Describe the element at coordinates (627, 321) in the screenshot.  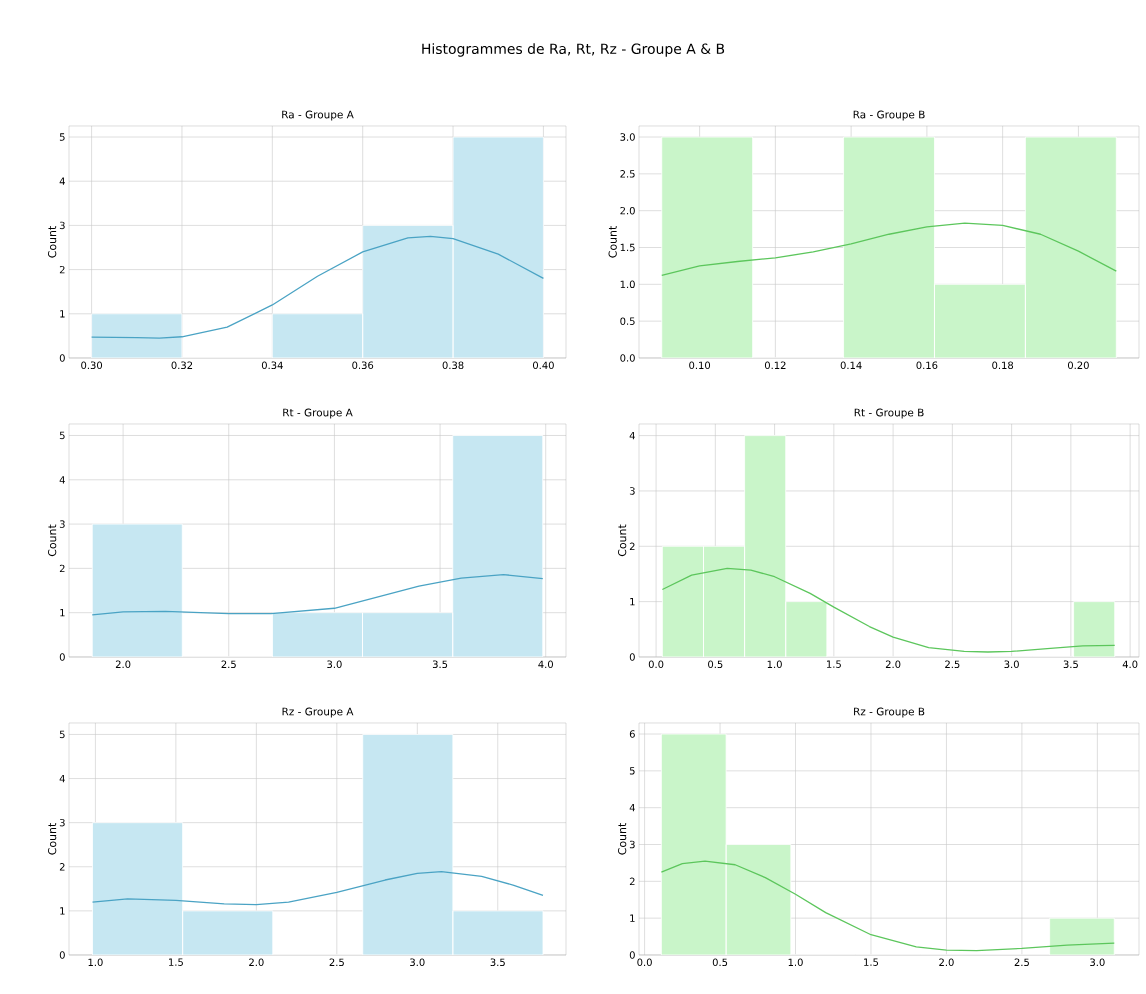
I see `y-tick-label: 0.5` at that location.